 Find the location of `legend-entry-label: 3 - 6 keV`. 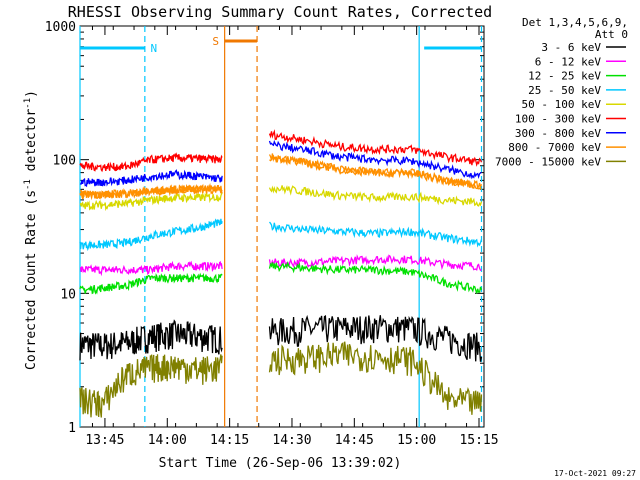

legend-entry-label: 3 - 6 keV is located at coordinates (571, 47).